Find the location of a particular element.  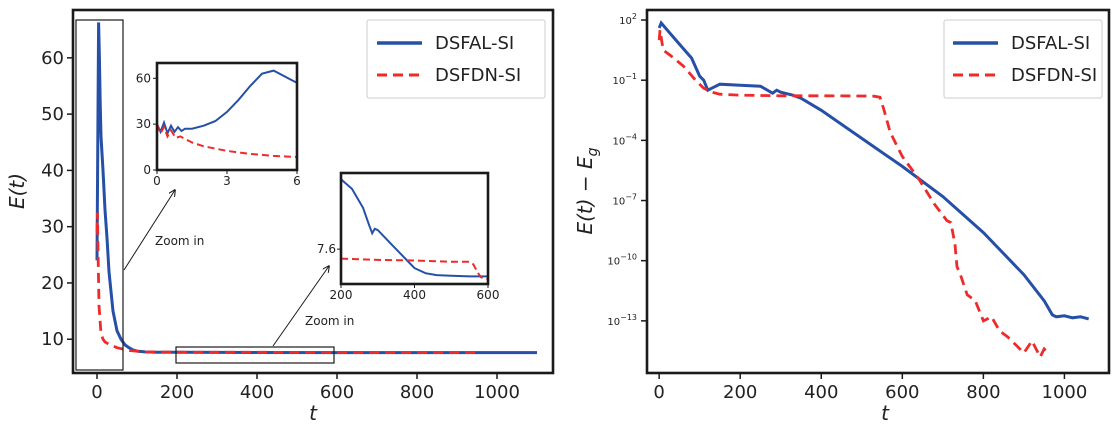

left-y-tick-label: 50 is located at coordinates (52, 114).